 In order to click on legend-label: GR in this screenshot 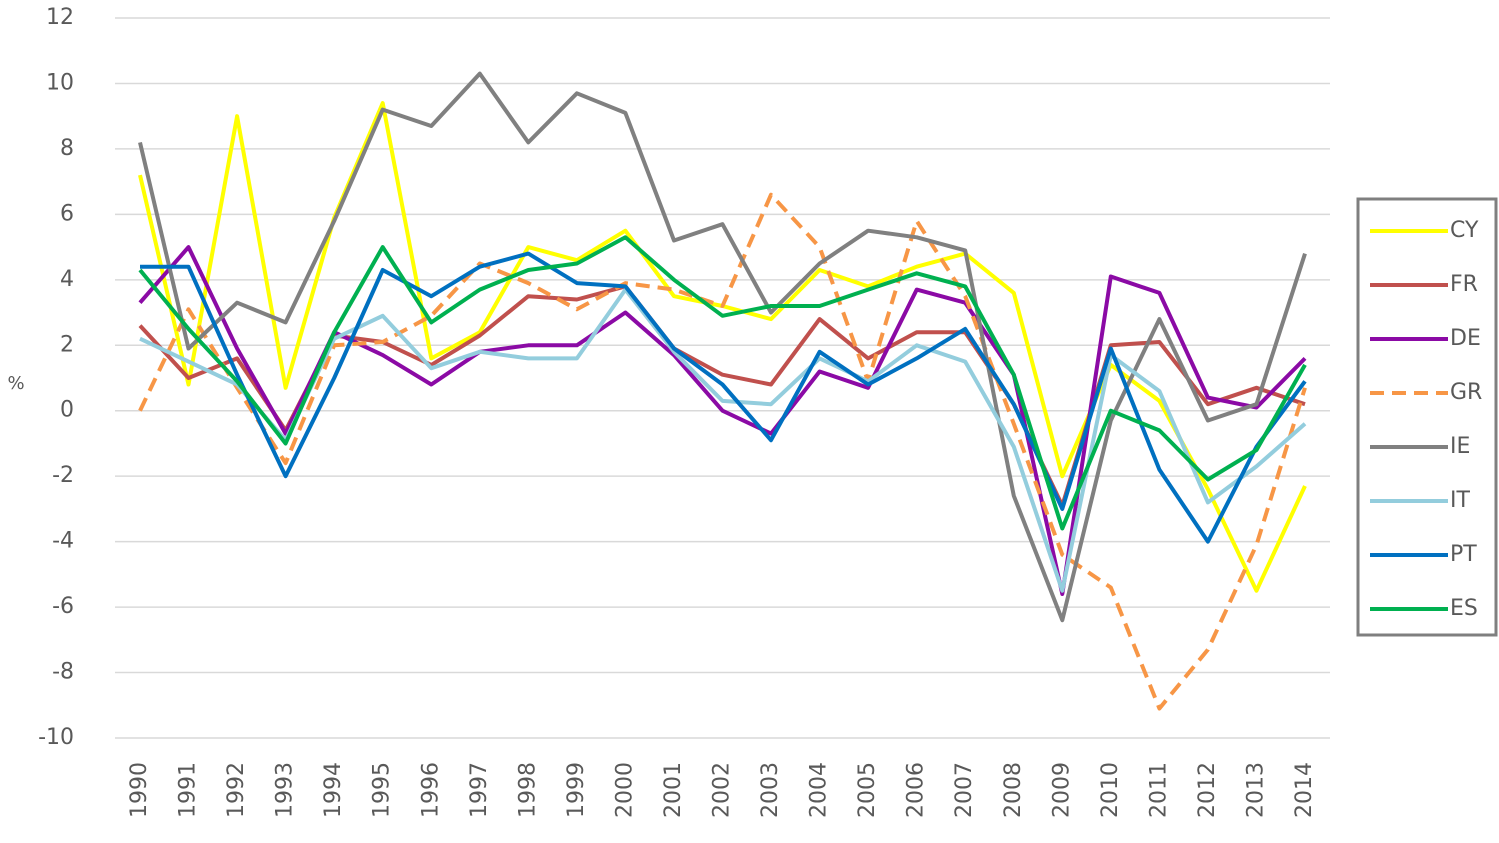, I will do `click(1466, 392)`.